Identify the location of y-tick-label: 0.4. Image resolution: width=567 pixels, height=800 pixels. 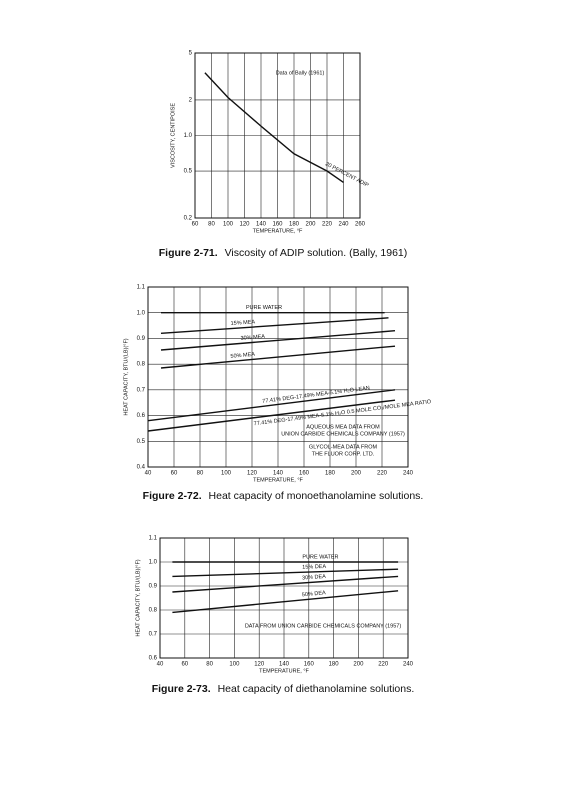
(141, 468).